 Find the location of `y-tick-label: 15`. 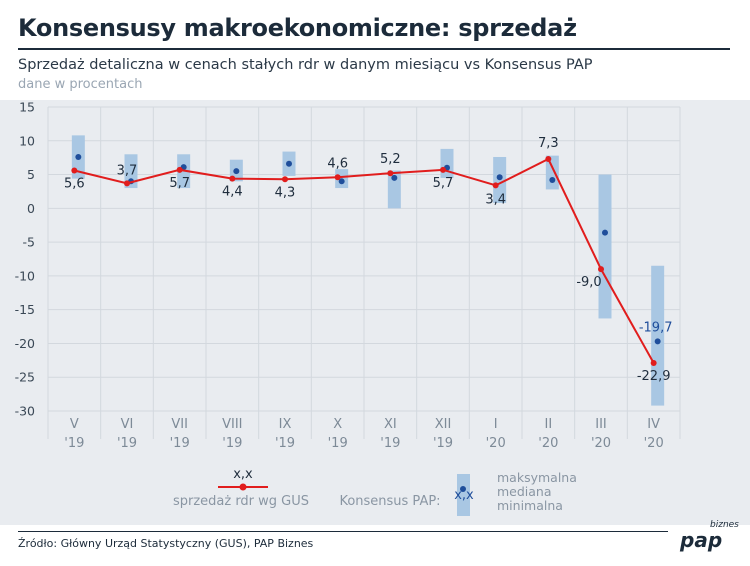

y-tick-label: 15 is located at coordinates (27, 107).